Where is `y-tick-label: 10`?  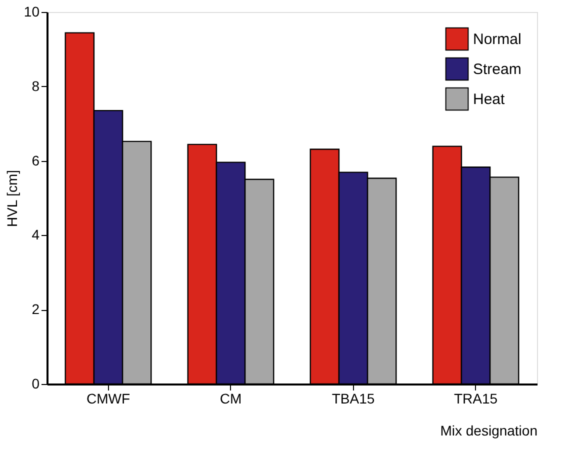
y-tick-label: 10 is located at coordinates (32, 12).